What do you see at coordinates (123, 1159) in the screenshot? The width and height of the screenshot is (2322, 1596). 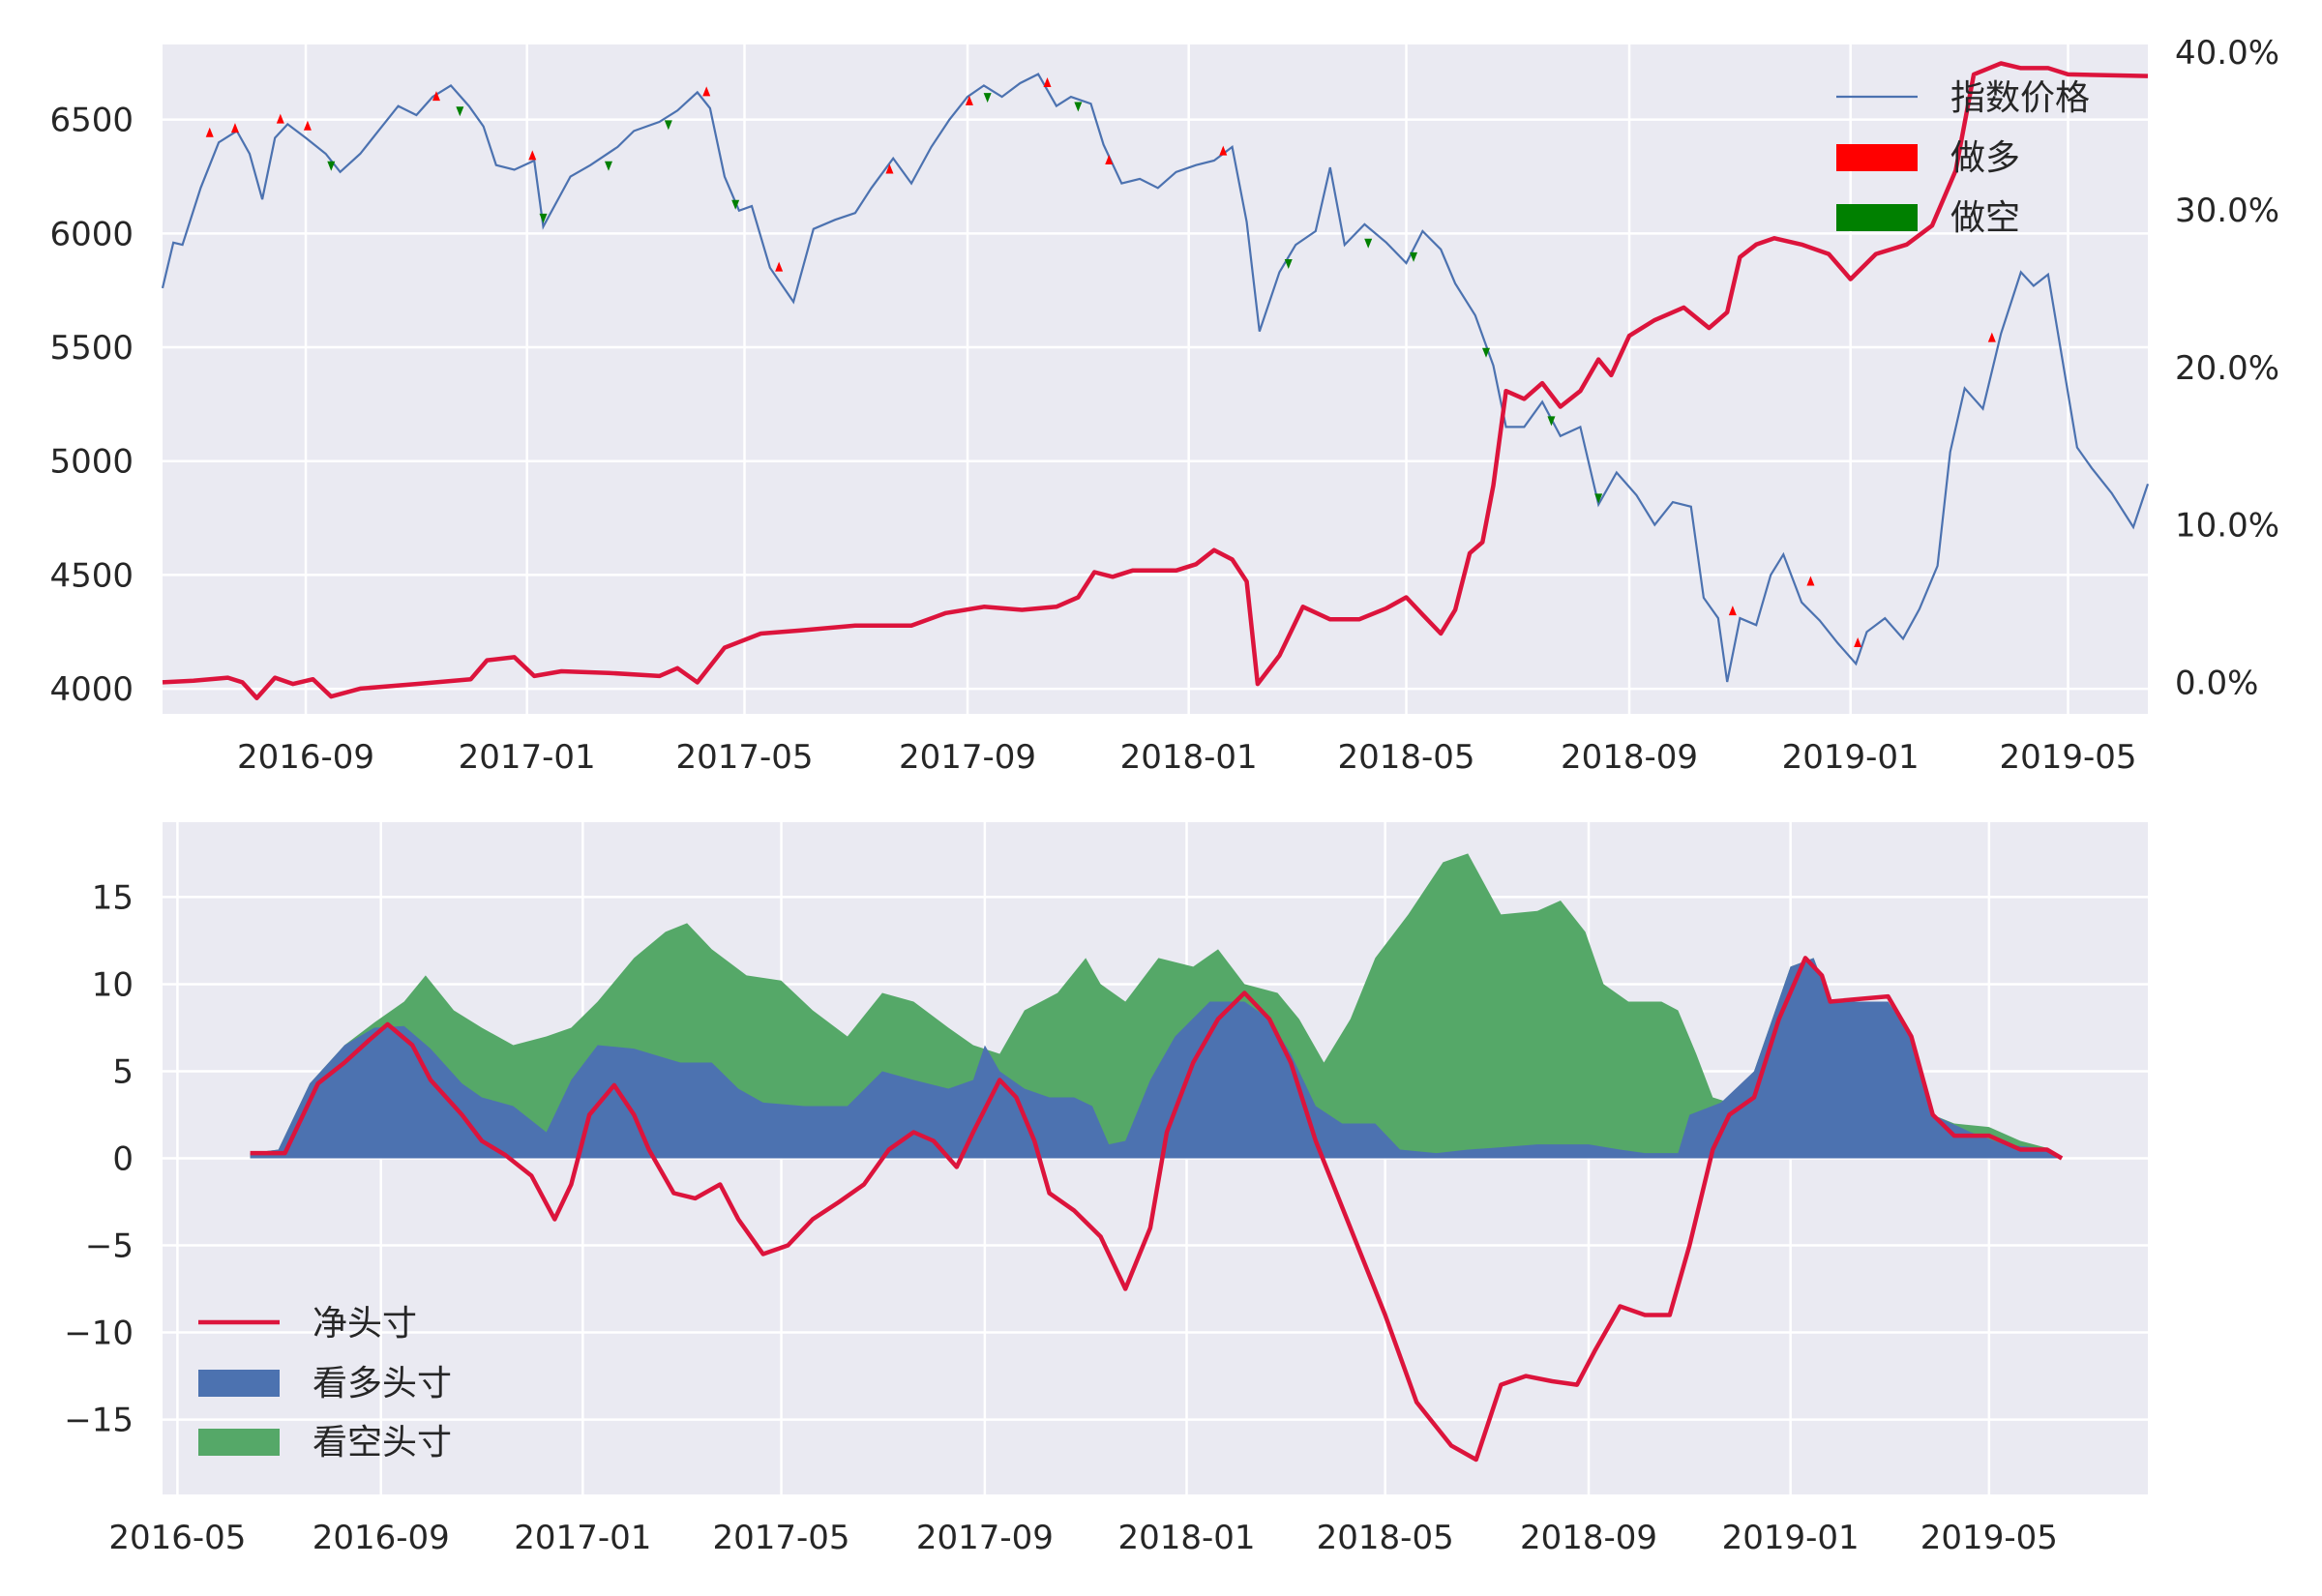 I see `y-tick-label: 0` at bounding box center [123, 1159].